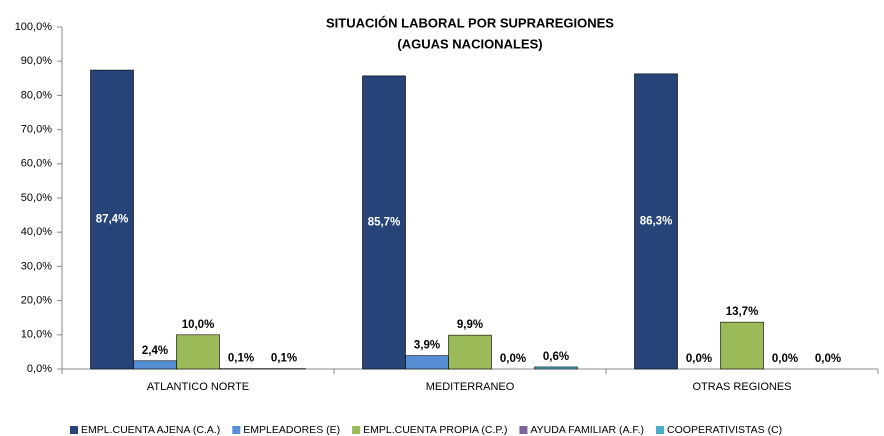 The height and width of the screenshot is (436, 884). What do you see at coordinates (36, 130) in the screenshot?
I see `y-tick-label: 70,0%` at bounding box center [36, 130].